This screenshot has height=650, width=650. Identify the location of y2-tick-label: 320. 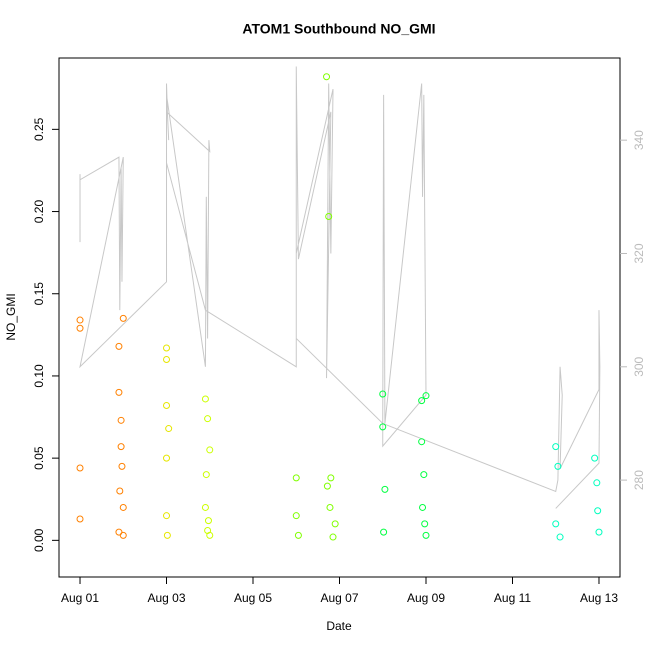
(639, 253).